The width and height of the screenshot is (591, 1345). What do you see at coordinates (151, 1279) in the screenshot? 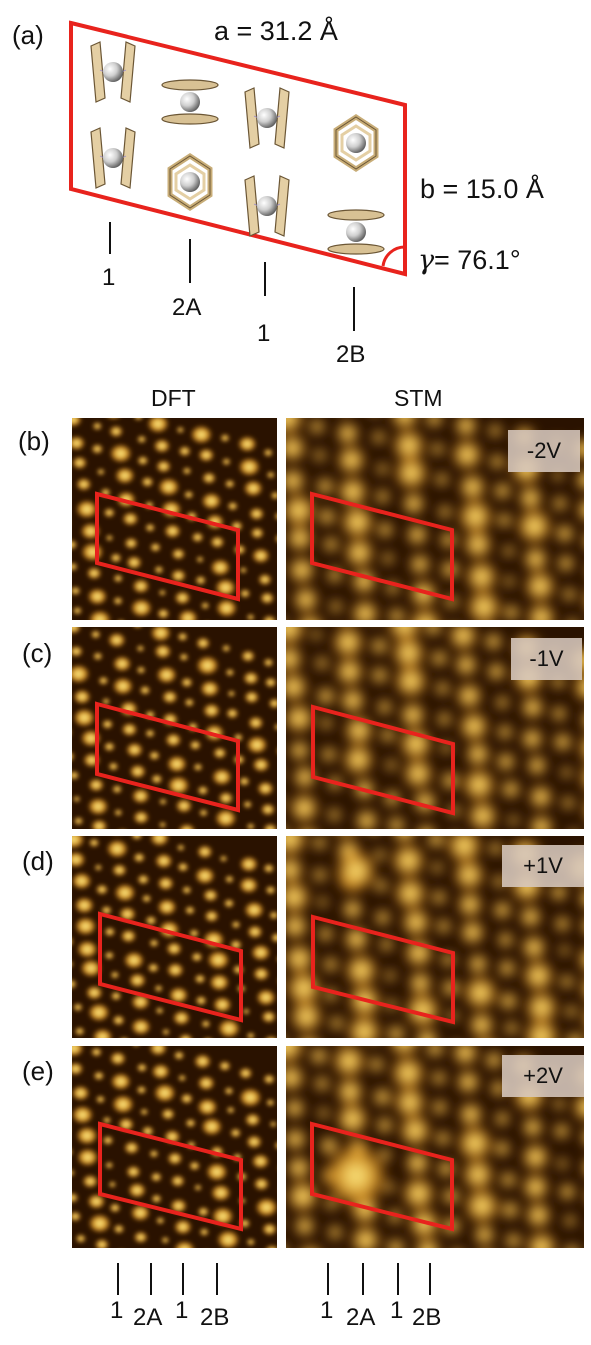
I see `bottom-tick-dft-2A` at bounding box center [151, 1279].